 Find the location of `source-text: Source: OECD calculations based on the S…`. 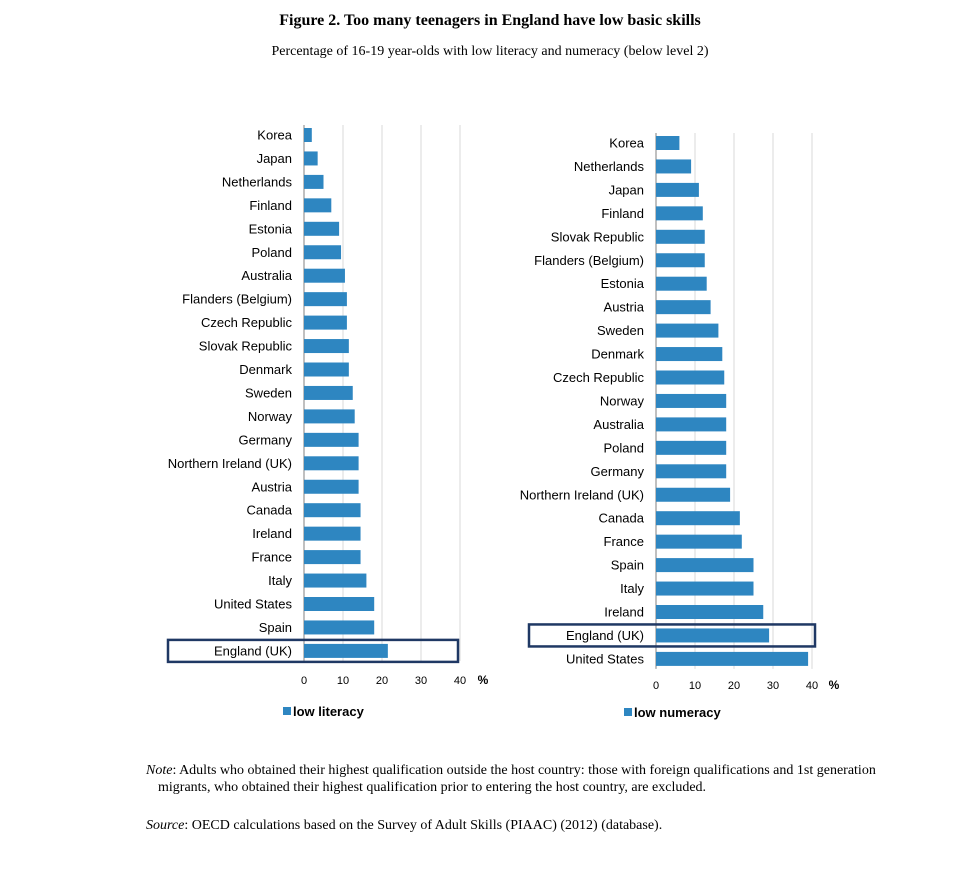

source-text: Source: OECD calculations based on the S… is located at coordinates (404, 826).